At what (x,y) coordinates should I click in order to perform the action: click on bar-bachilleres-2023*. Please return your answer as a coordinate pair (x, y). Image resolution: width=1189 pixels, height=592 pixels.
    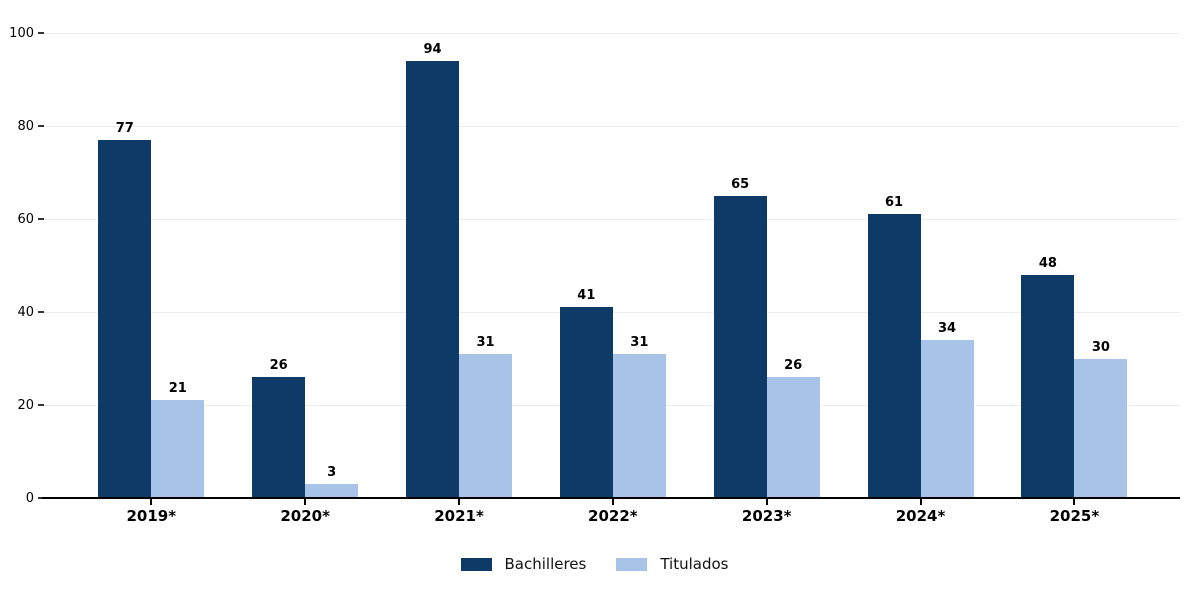
    Looking at the image, I should click on (740, 346).